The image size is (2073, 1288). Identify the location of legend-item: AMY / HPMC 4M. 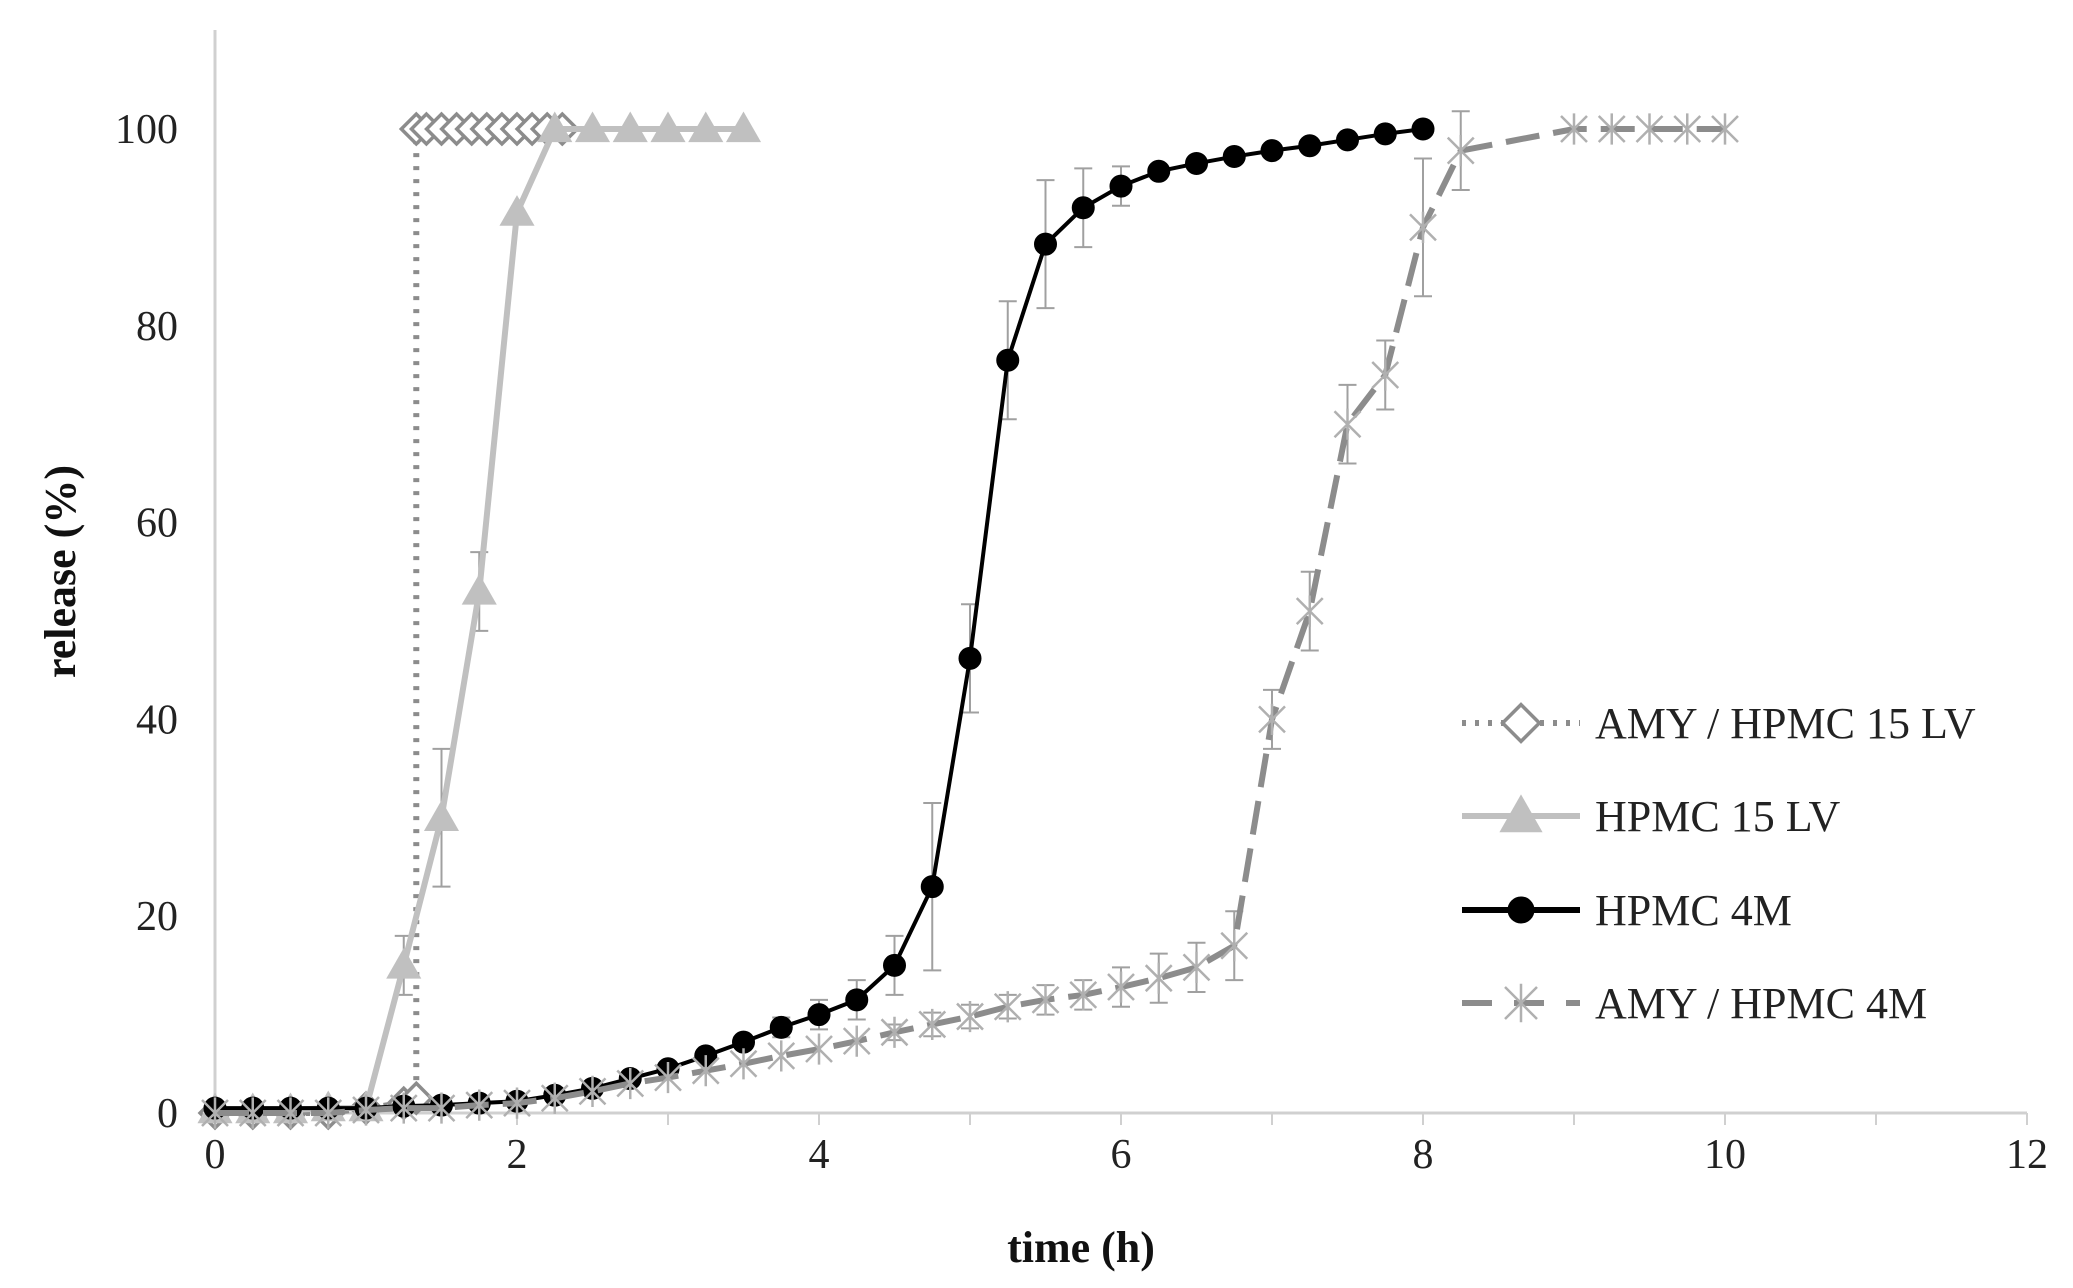
(1694, 1003).